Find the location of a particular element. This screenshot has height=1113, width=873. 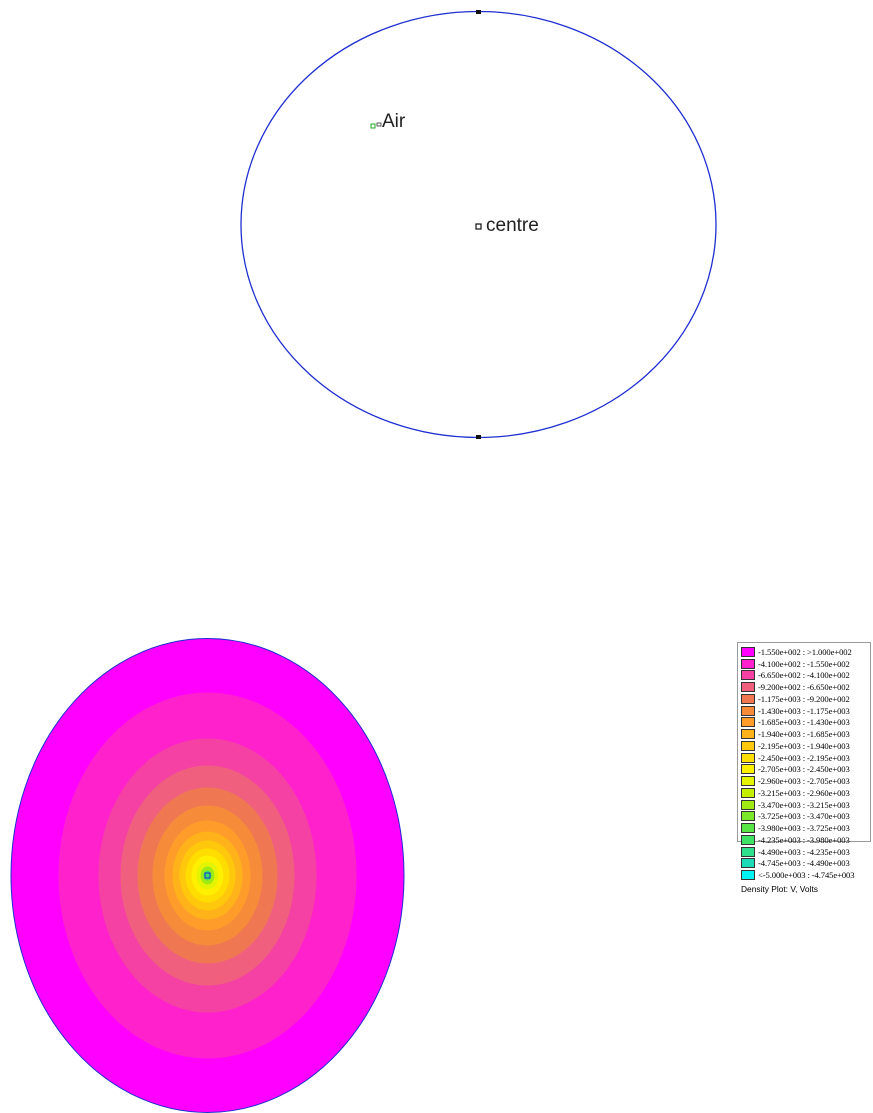

legend-range-label: -1.430e+003 : -1.175e+003 is located at coordinates (804, 710).